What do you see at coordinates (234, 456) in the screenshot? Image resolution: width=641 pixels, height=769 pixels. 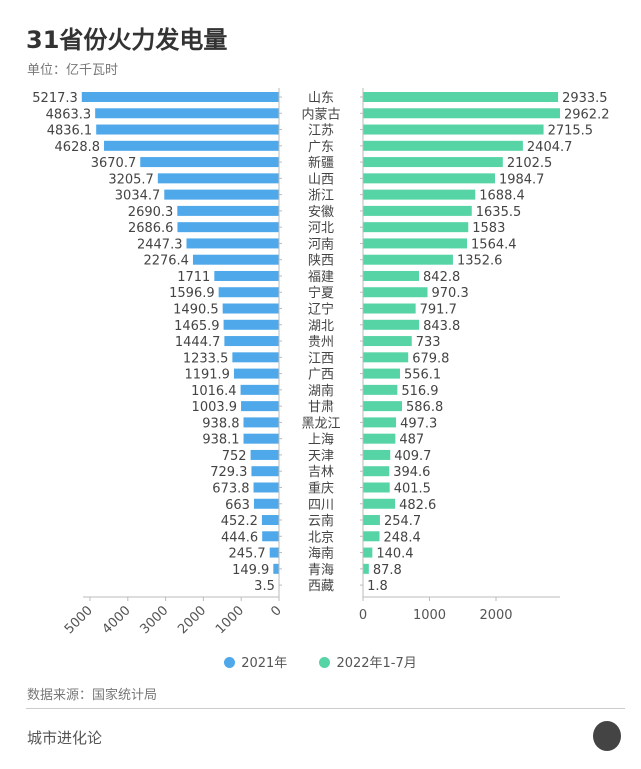 I see `data-label-2021: 752` at bounding box center [234, 456].